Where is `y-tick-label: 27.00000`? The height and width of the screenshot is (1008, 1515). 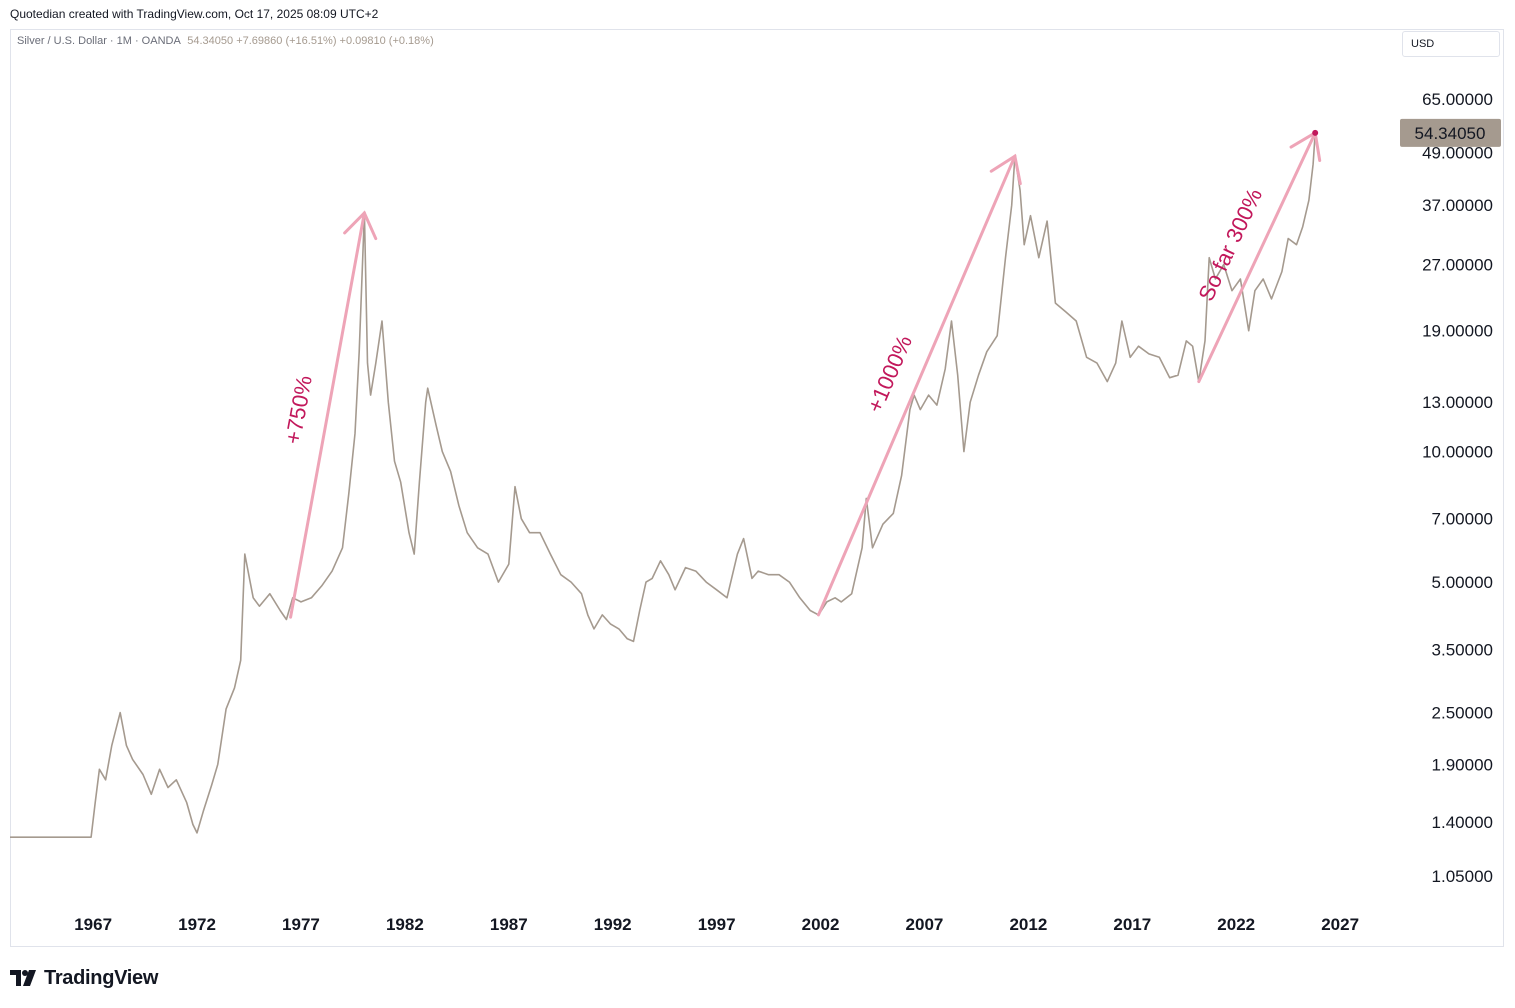 y-tick-label: 27.00000 is located at coordinates (1457, 265).